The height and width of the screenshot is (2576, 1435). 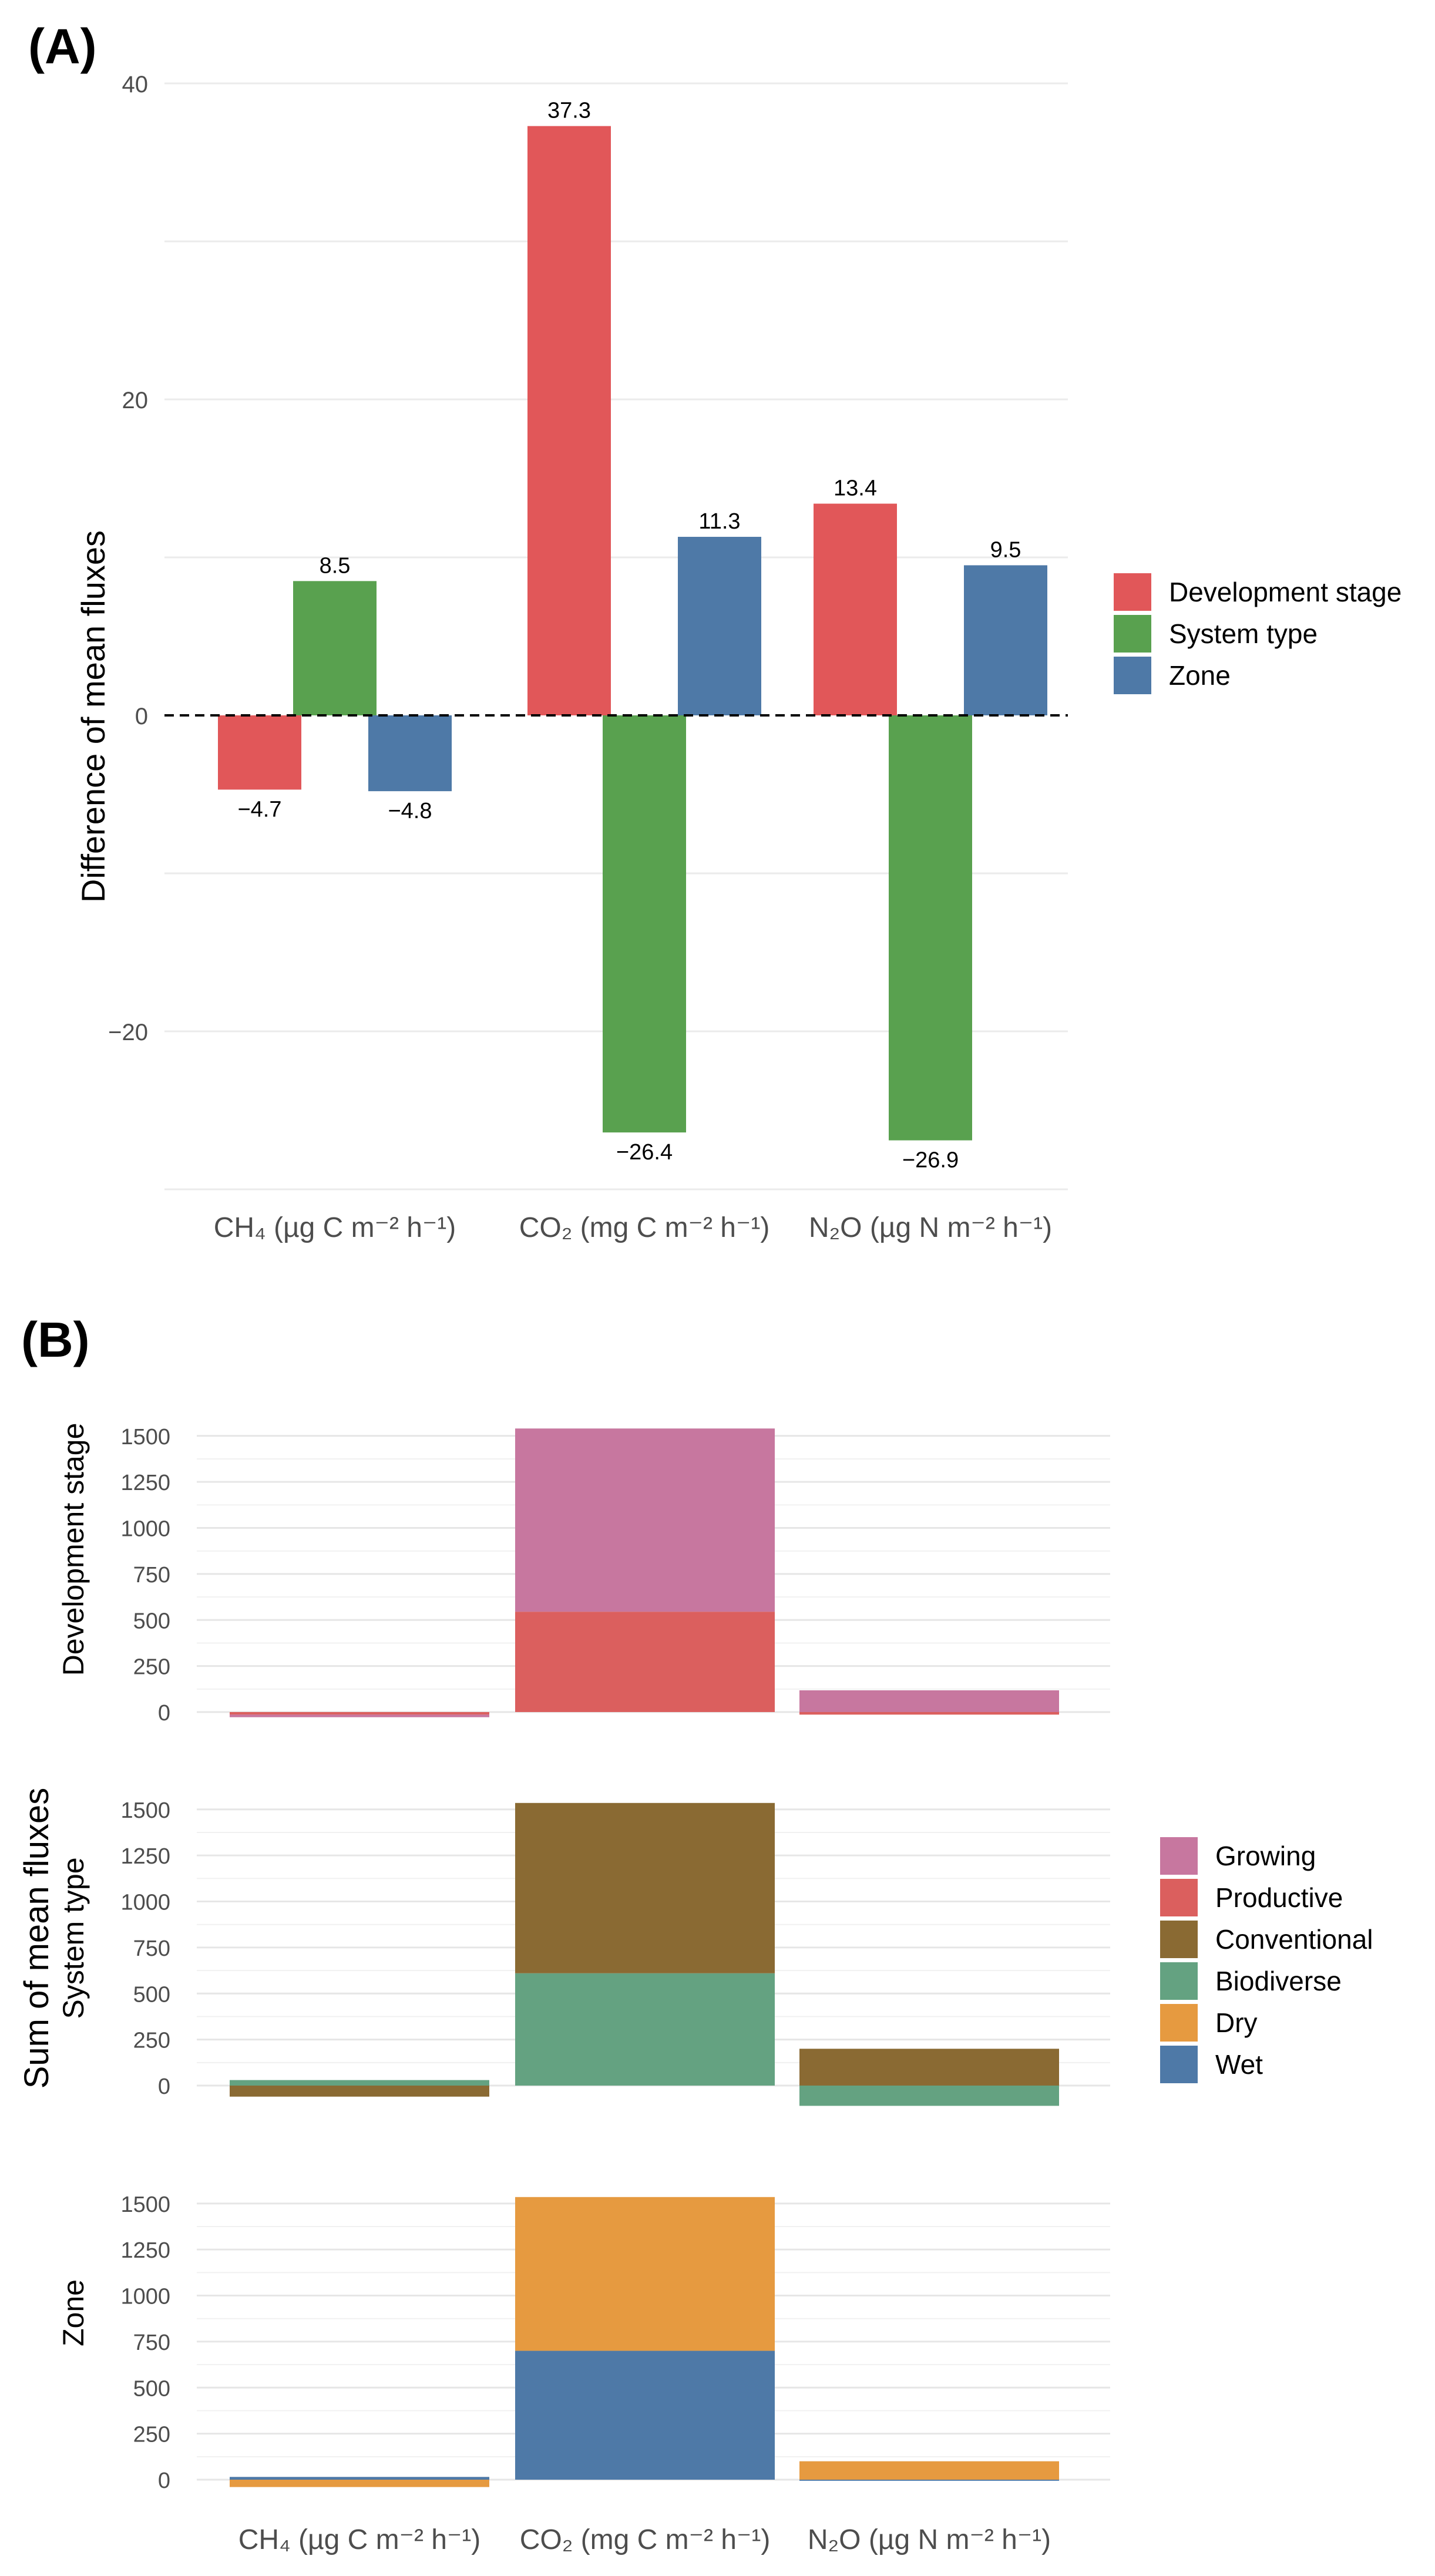 I want to click on legend-swatch-growing, so click(x=1179, y=1856).